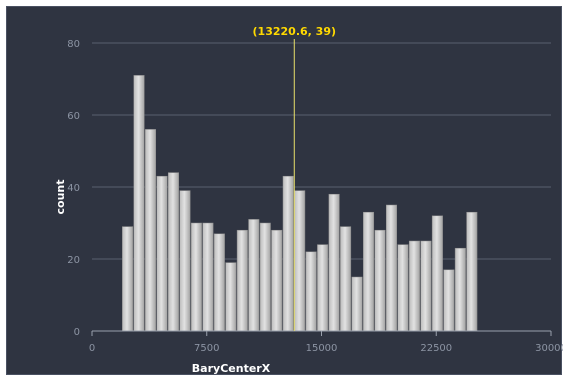 The image size is (568, 381). Describe the element at coordinates (322, 348) in the screenshot. I see `x-tick-label: 15000` at that location.